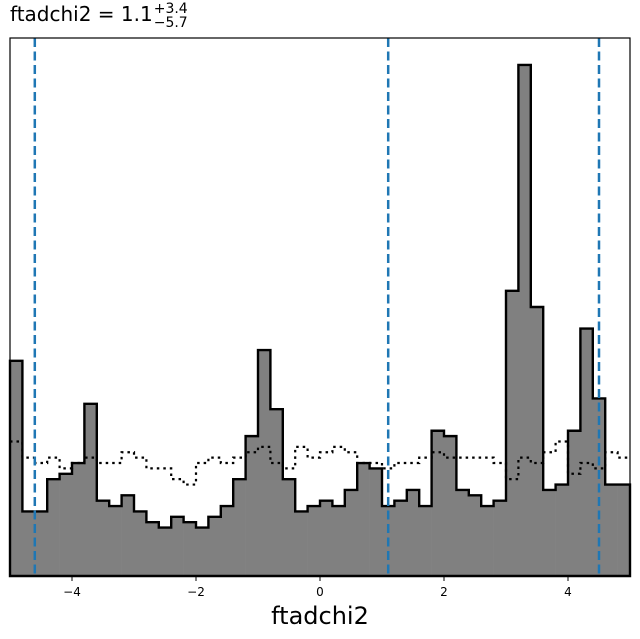 The image size is (640, 639). Describe the element at coordinates (320, 616) in the screenshot. I see `x-axis-label: ftadchi2` at that location.